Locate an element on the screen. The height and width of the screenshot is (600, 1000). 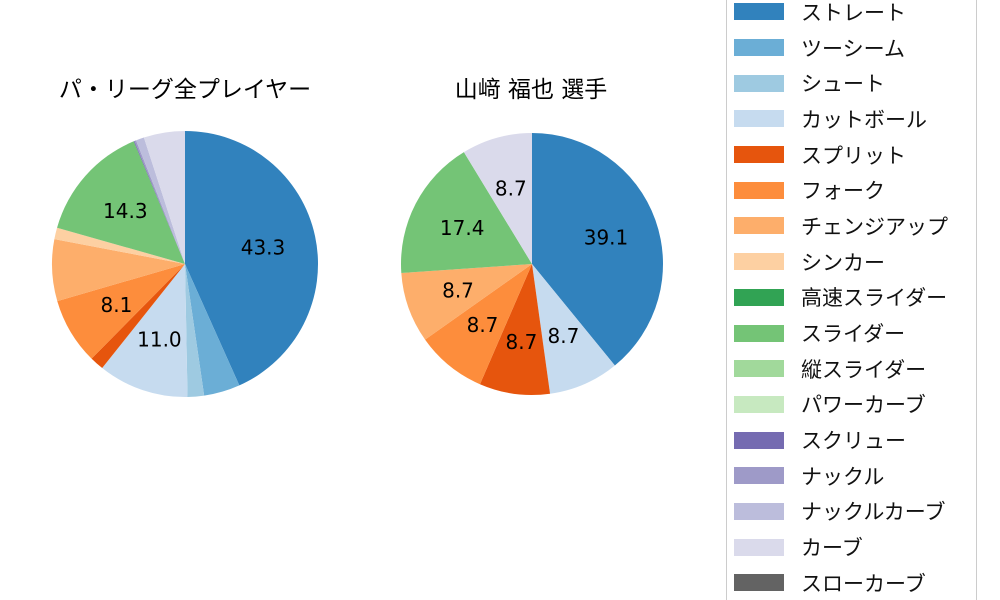
legend-label: ツーシーム is located at coordinates (853, 48).